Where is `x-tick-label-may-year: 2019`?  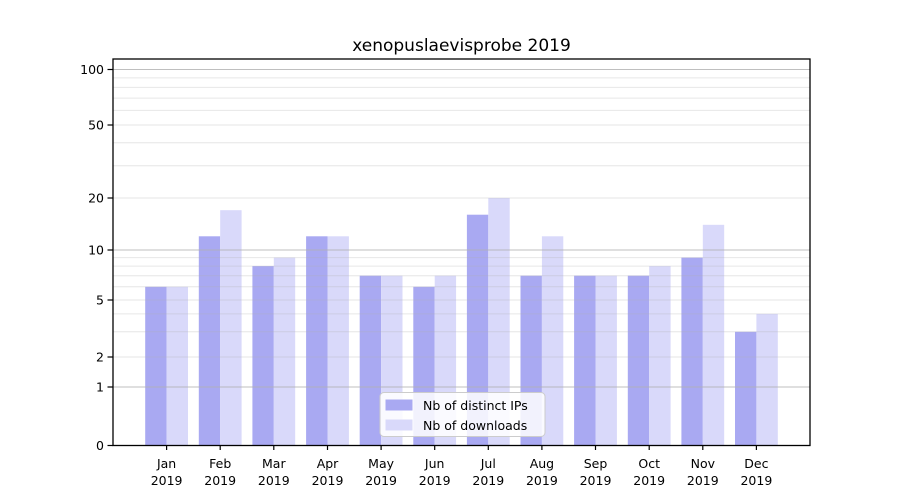
x-tick-label-may-year: 2019 is located at coordinates (381, 480).